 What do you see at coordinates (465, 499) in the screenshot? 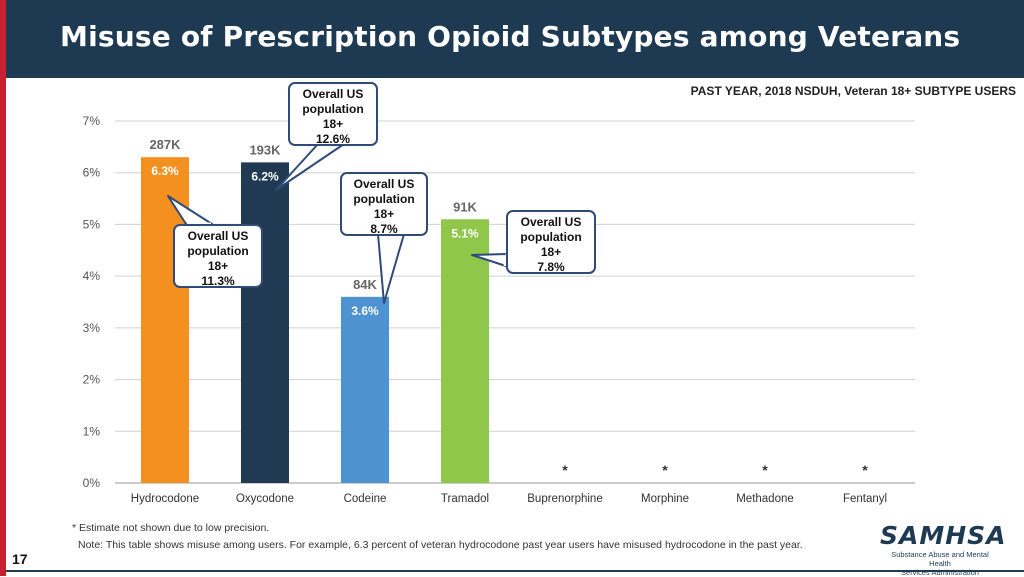
I see `x-tick-label: Tramadol` at bounding box center [465, 499].